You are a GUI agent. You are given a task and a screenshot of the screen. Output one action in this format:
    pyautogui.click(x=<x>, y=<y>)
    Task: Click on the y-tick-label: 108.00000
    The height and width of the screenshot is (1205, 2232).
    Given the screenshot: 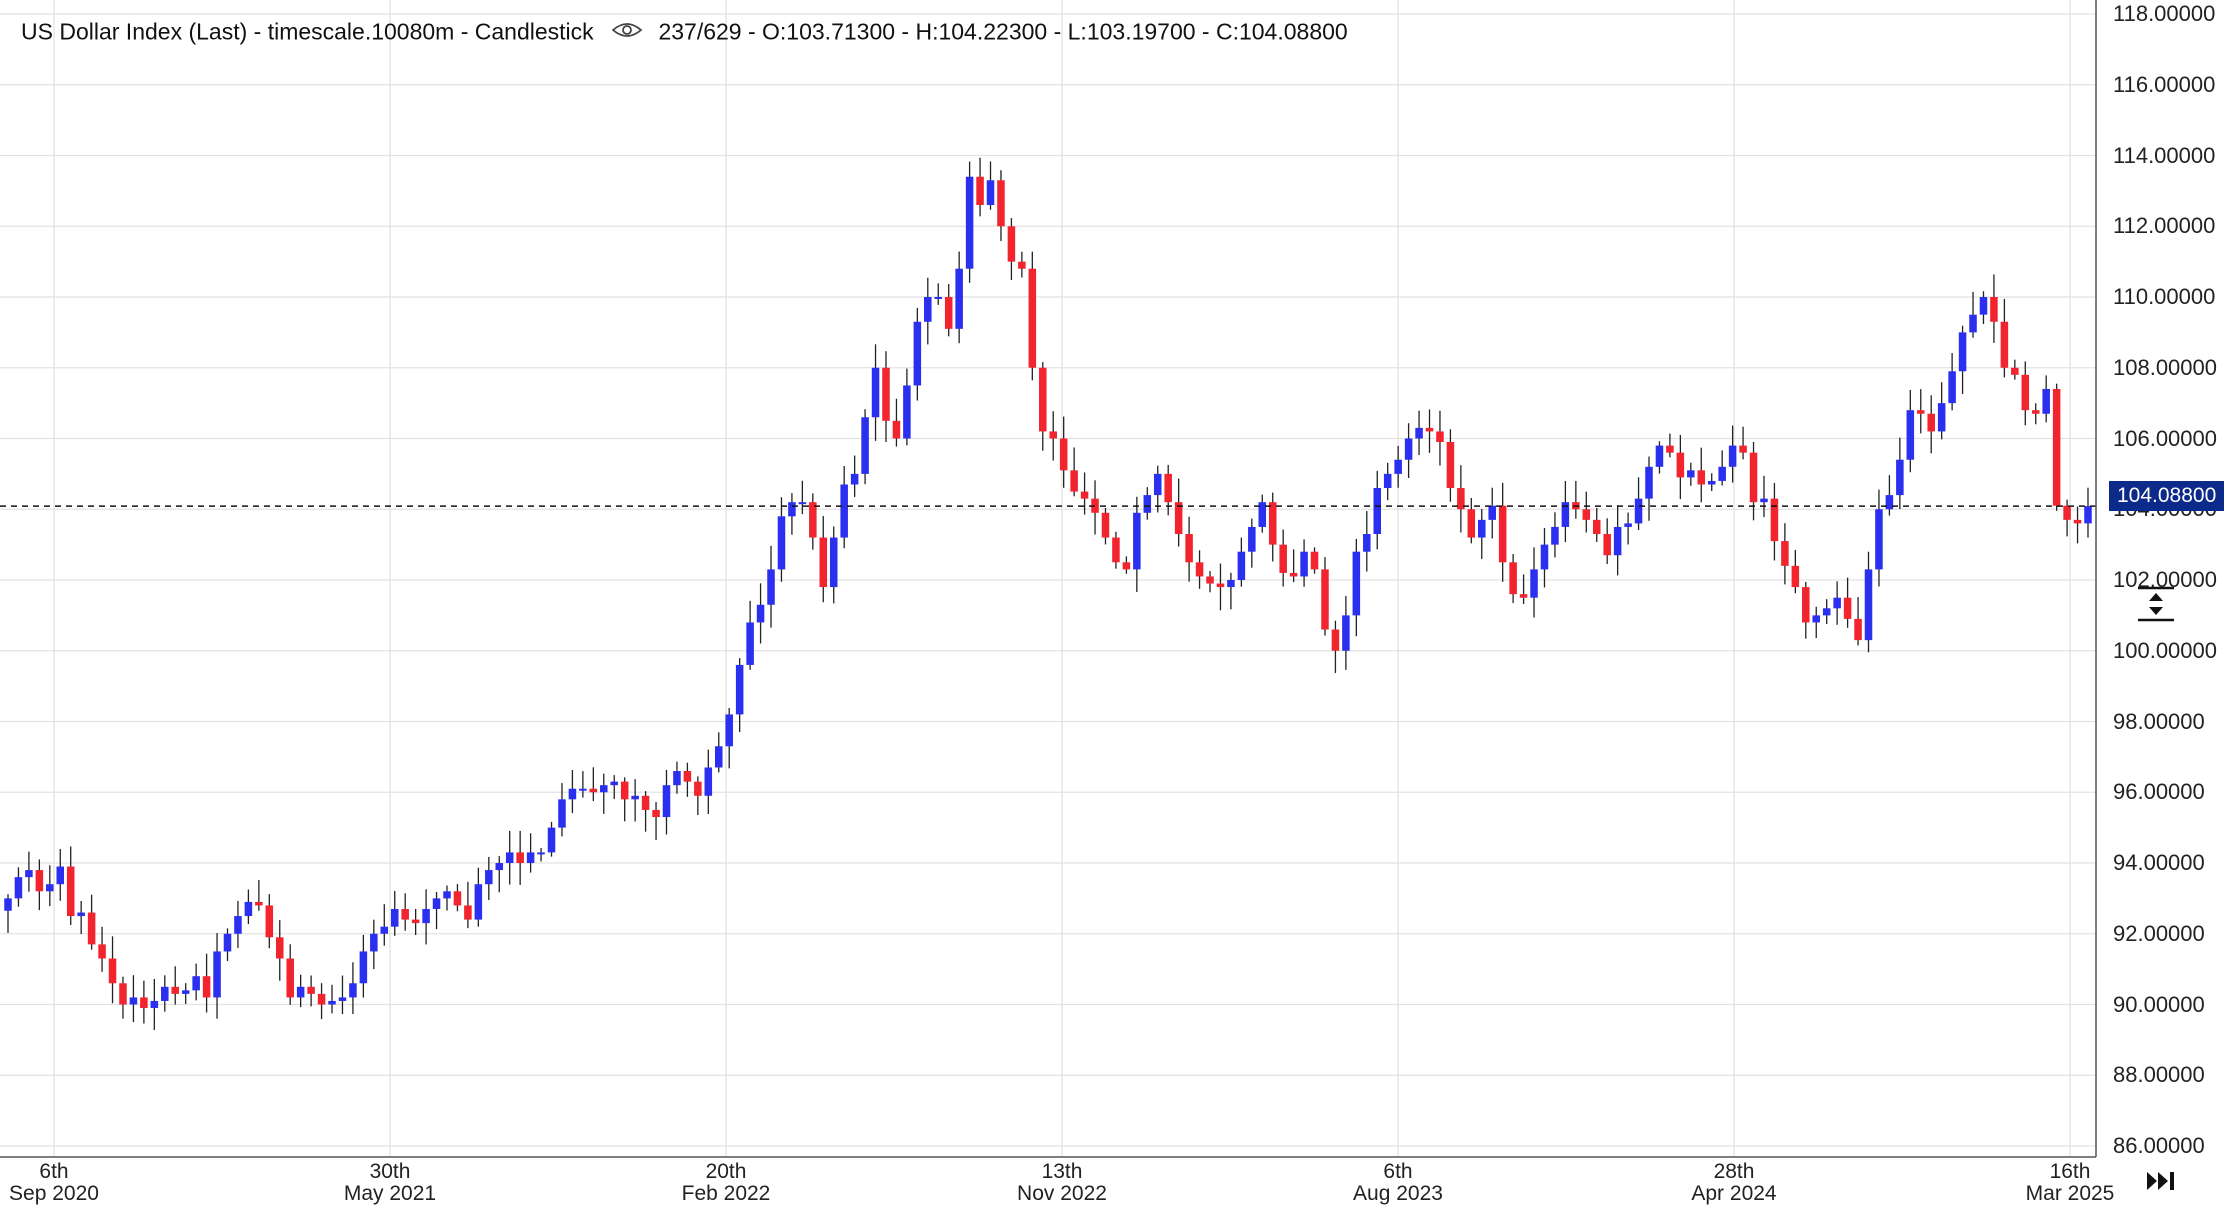 What is the action you would take?
    pyautogui.click(x=2165, y=367)
    